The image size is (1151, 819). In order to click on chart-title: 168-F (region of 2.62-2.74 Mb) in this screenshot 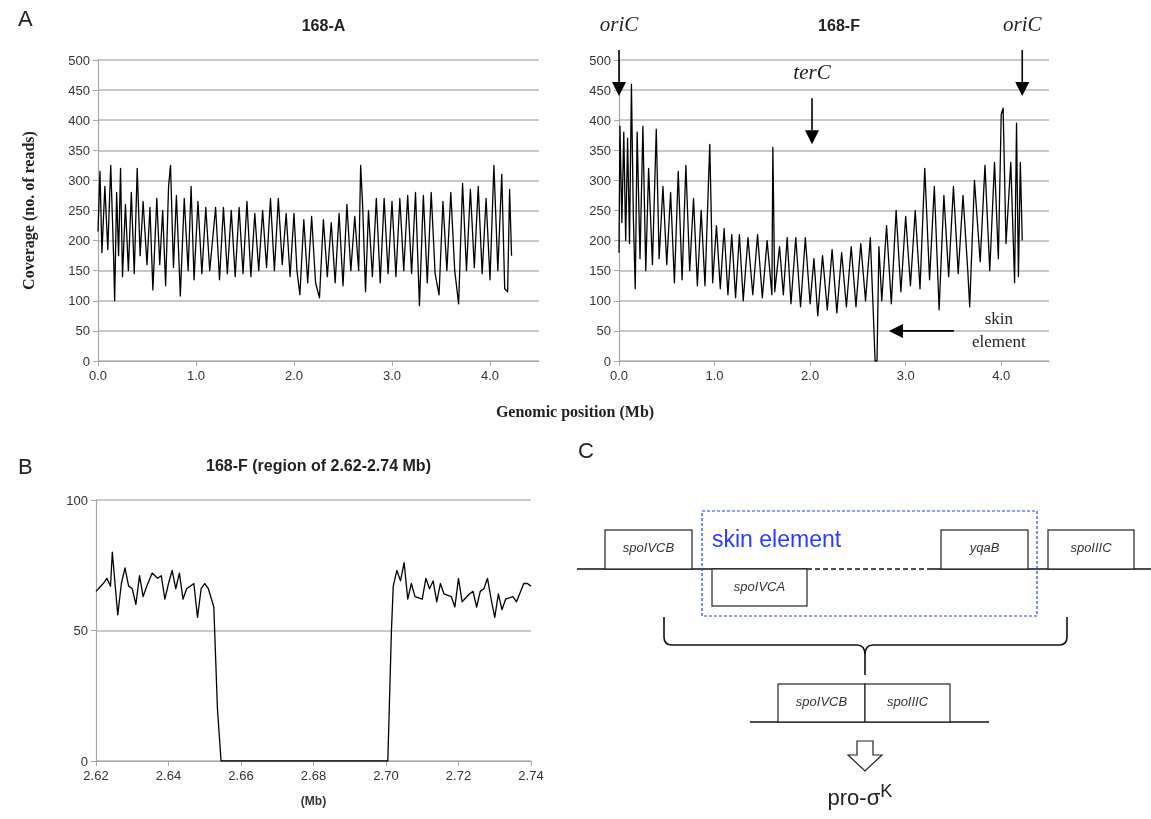, I will do `click(318, 465)`.